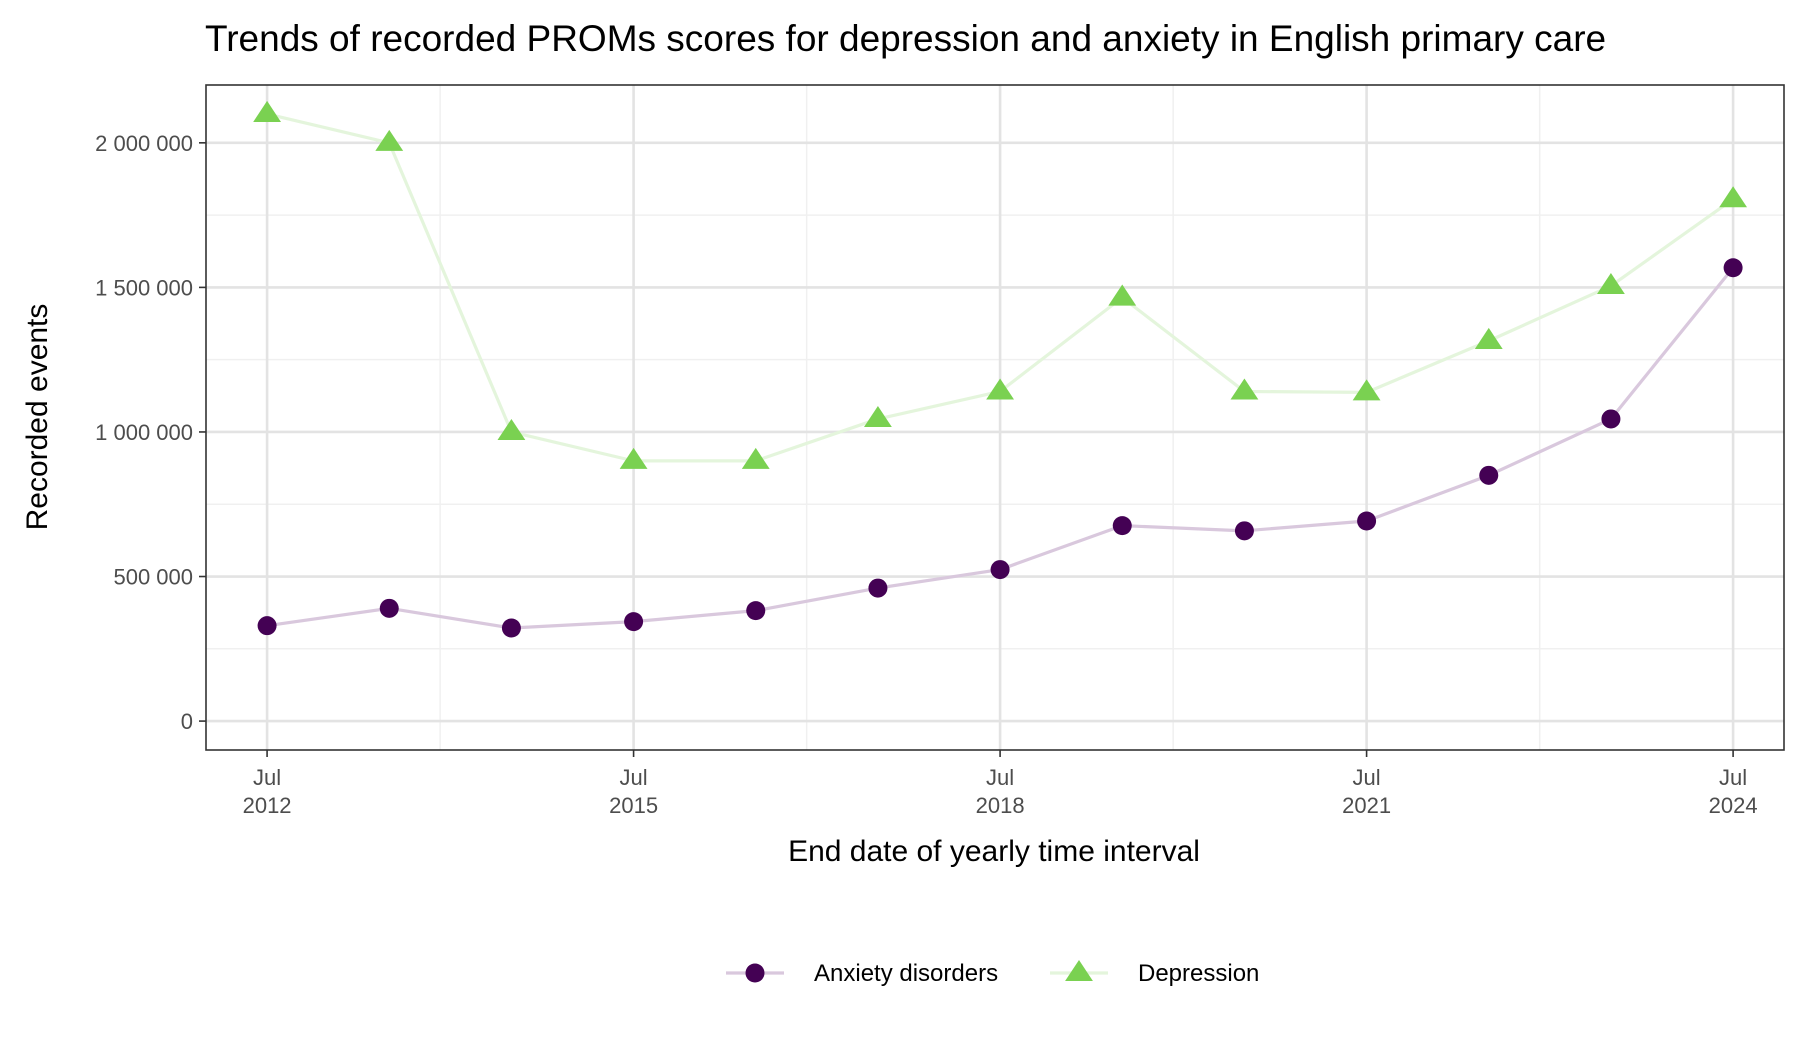 The image size is (1800, 1055). I want to click on x-tick-label-year: 2024, so click(1733, 805).